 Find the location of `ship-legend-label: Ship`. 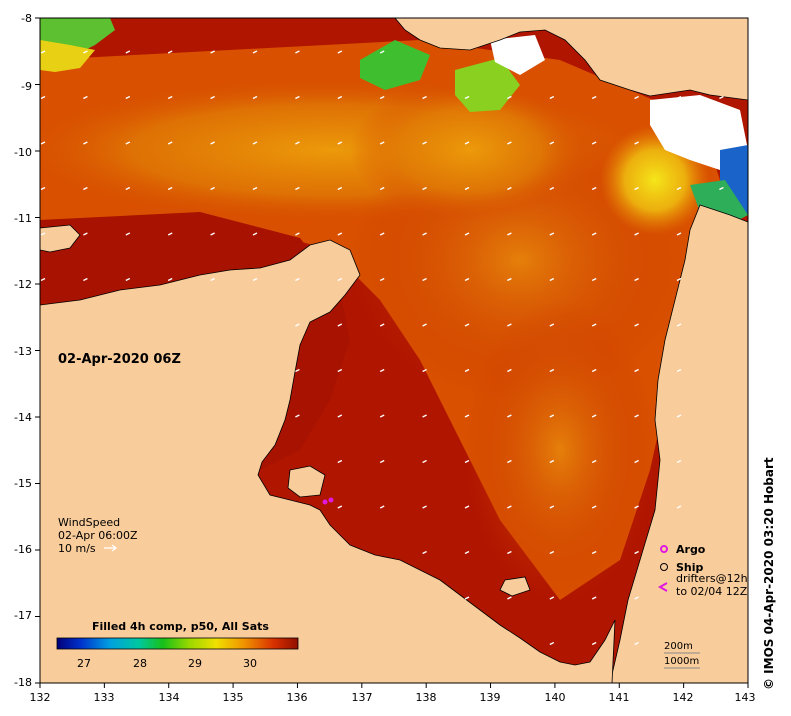

ship-legend-label: Ship is located at coordinates (690, 567).